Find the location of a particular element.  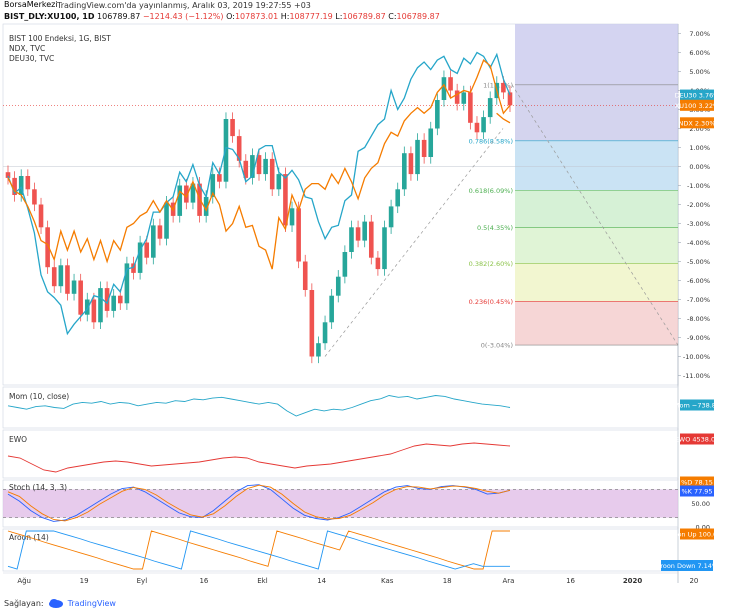

stoch-k-badge-label: %K 77.95 is located at coordinates (696, 492).